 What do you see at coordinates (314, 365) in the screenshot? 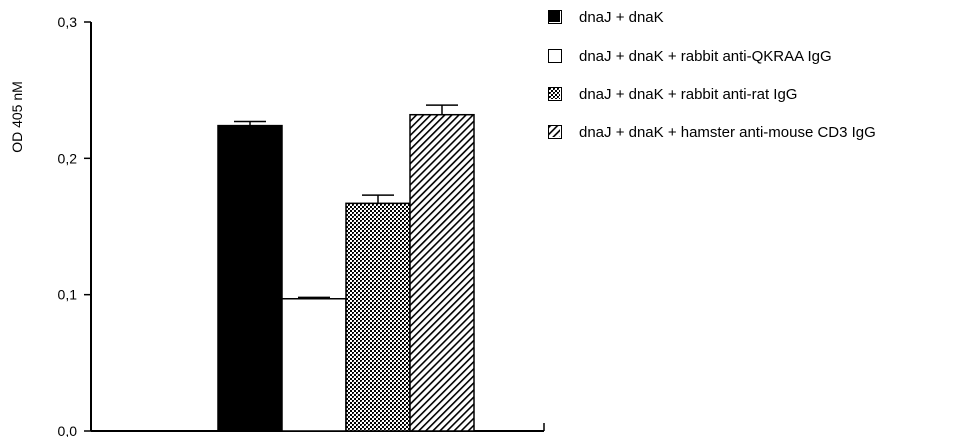
I see `bar-open` at bounding box center [314, 365].